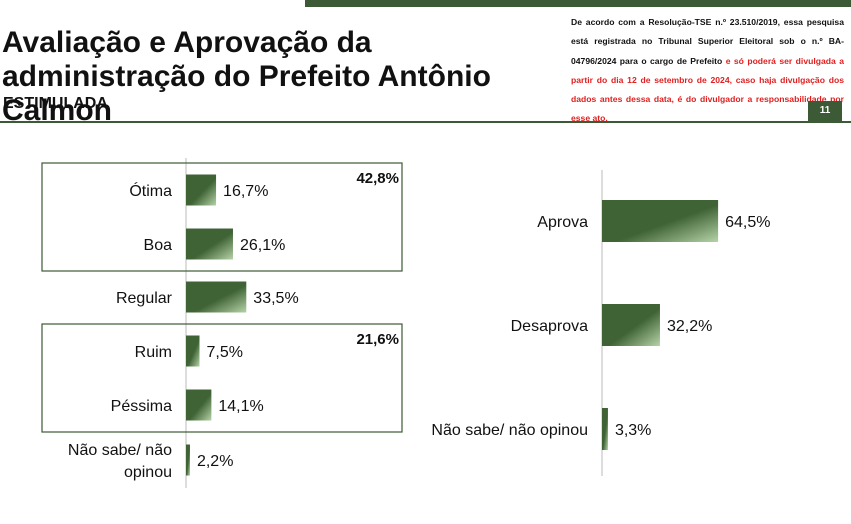  Describe the element at coordinates (377, 339) in the screenshot. I see `group-total-label: 21,6%` at that location.